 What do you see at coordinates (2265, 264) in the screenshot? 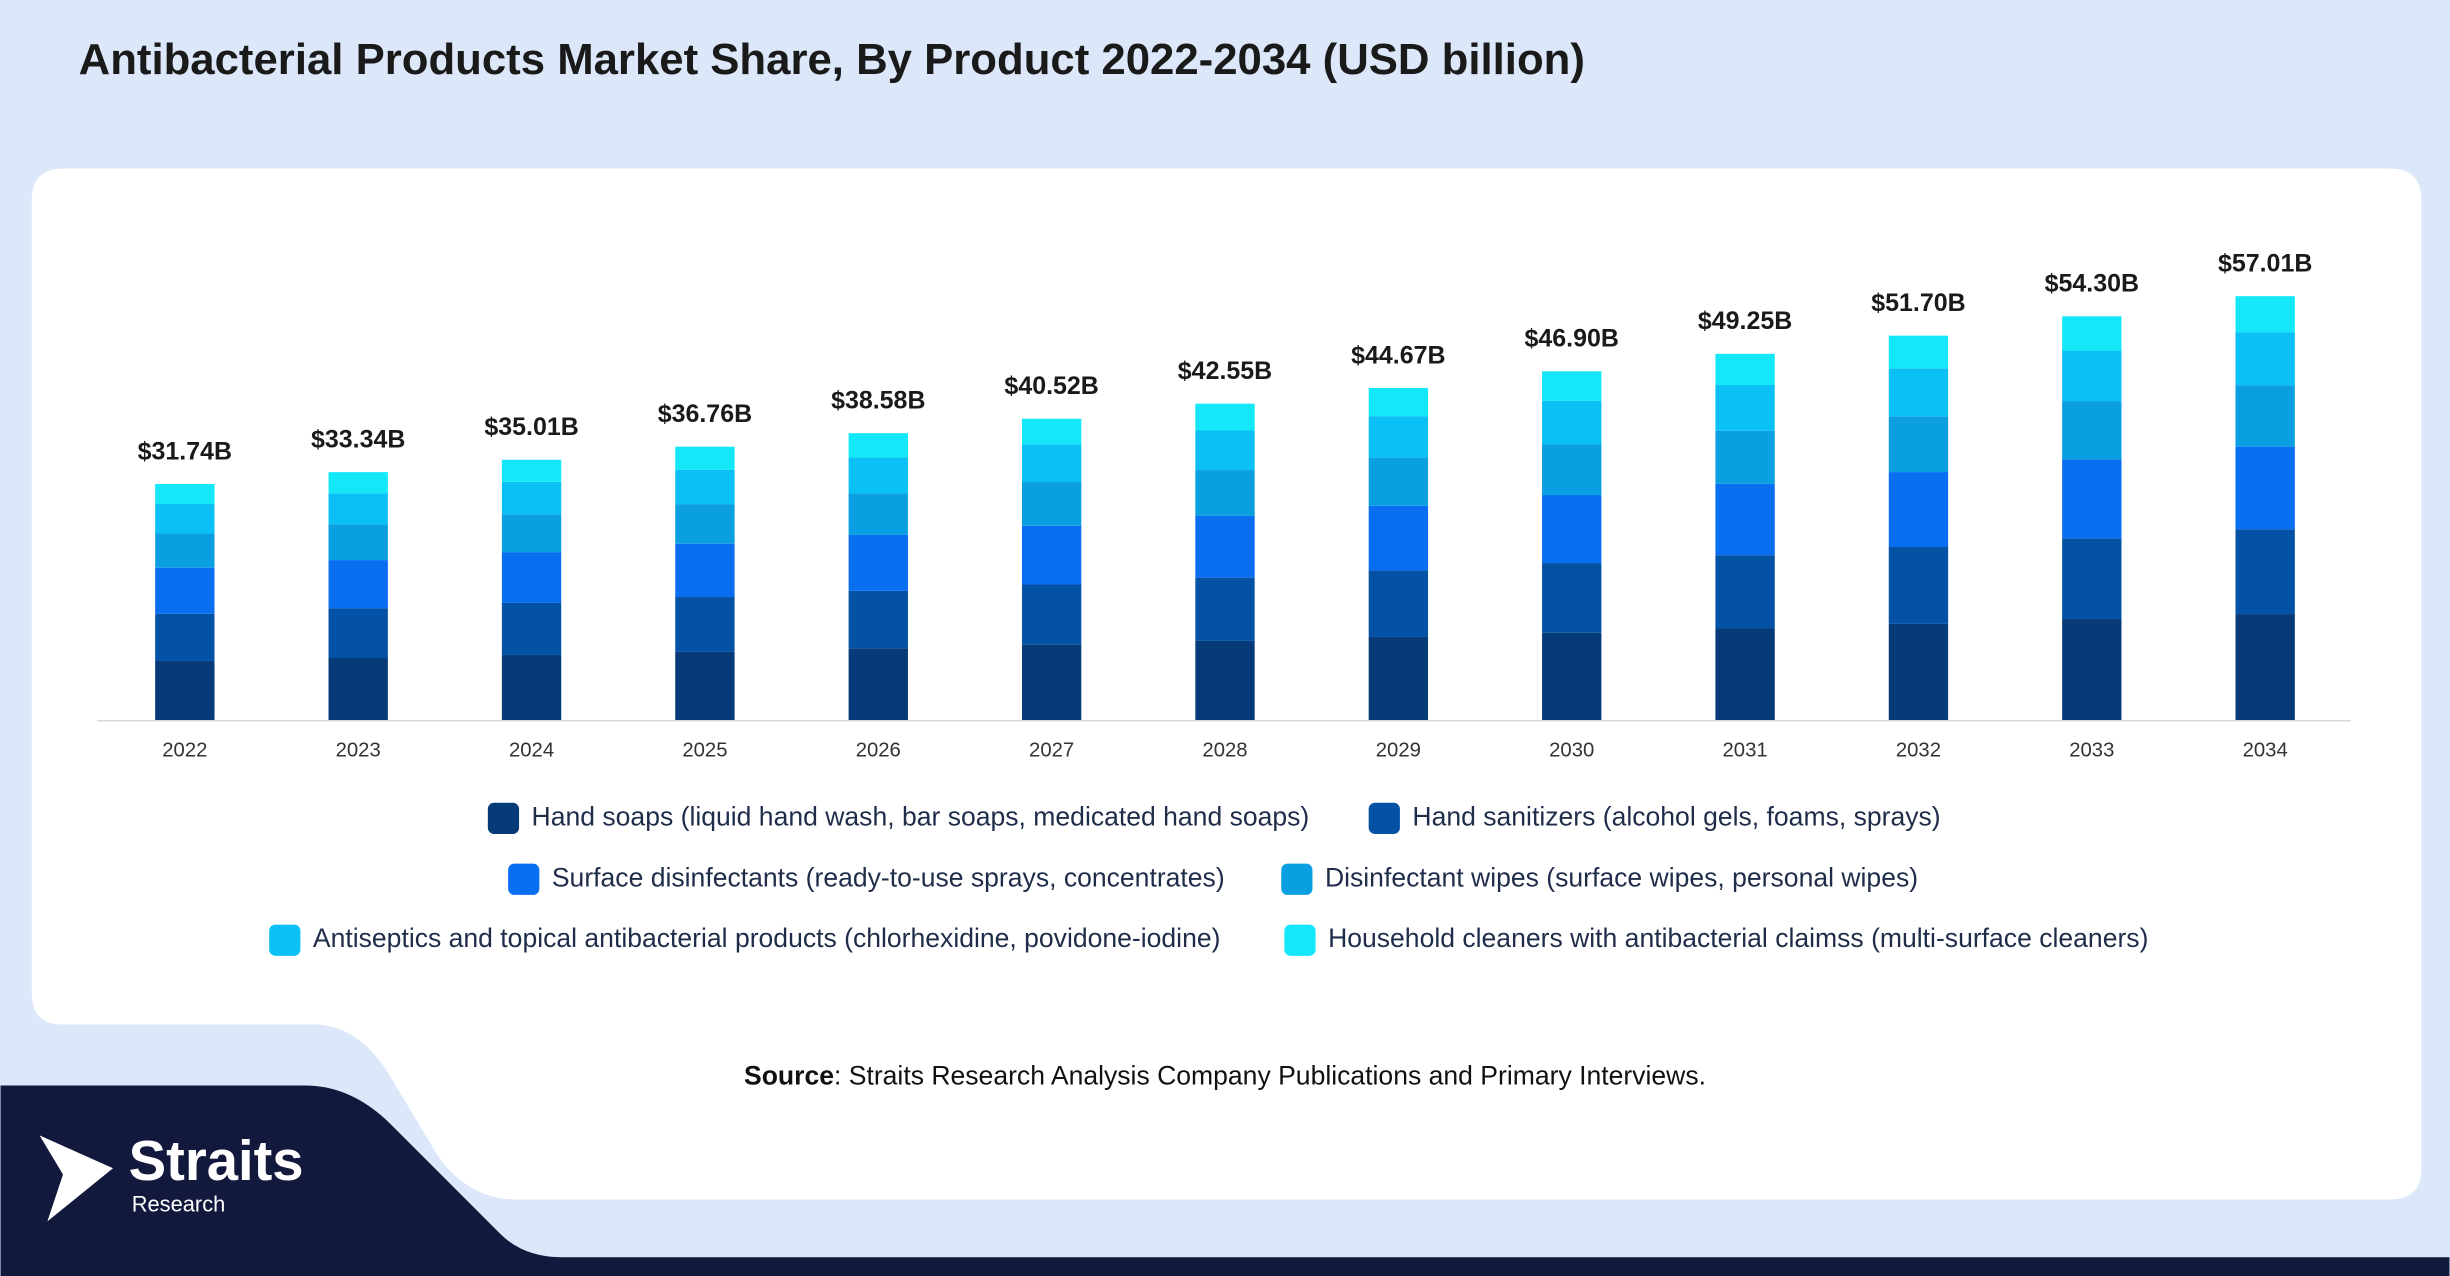
I see `total-label: $57.01B` at bounding box center [2265, 264].